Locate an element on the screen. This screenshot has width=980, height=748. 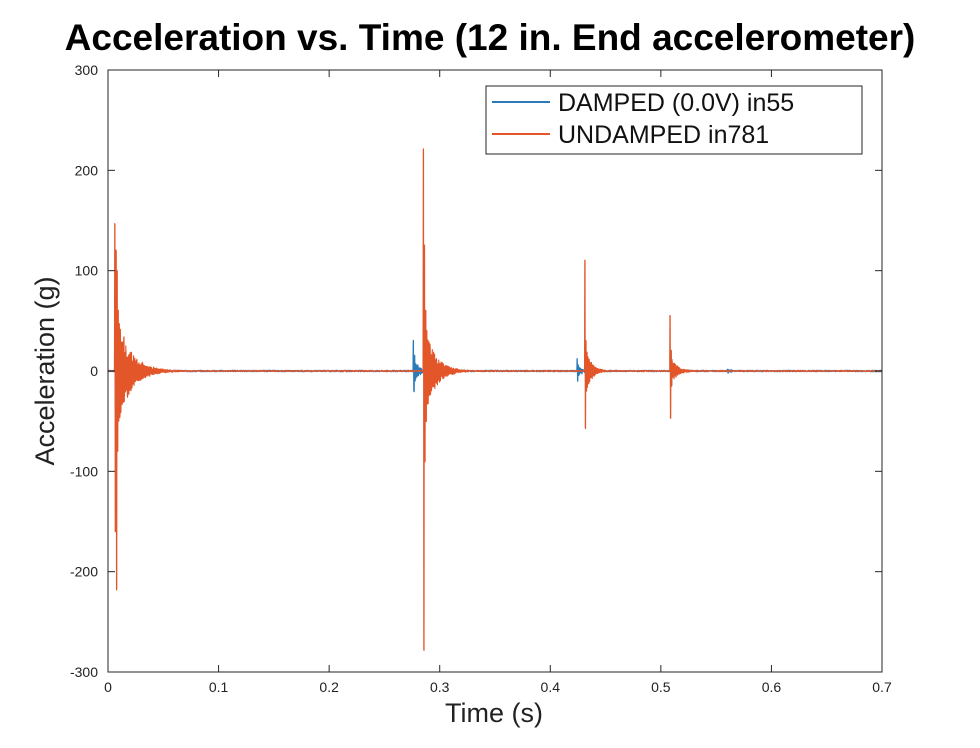
legend-box is located at coordinates (674, 120).